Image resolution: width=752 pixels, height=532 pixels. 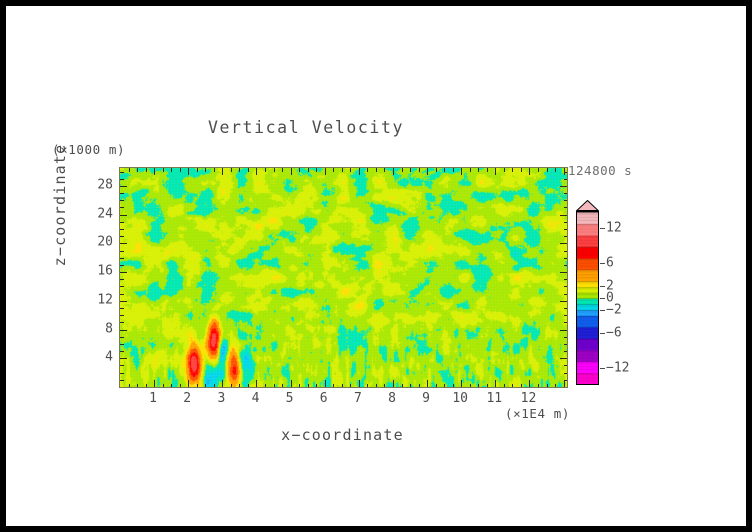 I want to click on colorbar-tick-label: 12, so click(x=614, y=228).